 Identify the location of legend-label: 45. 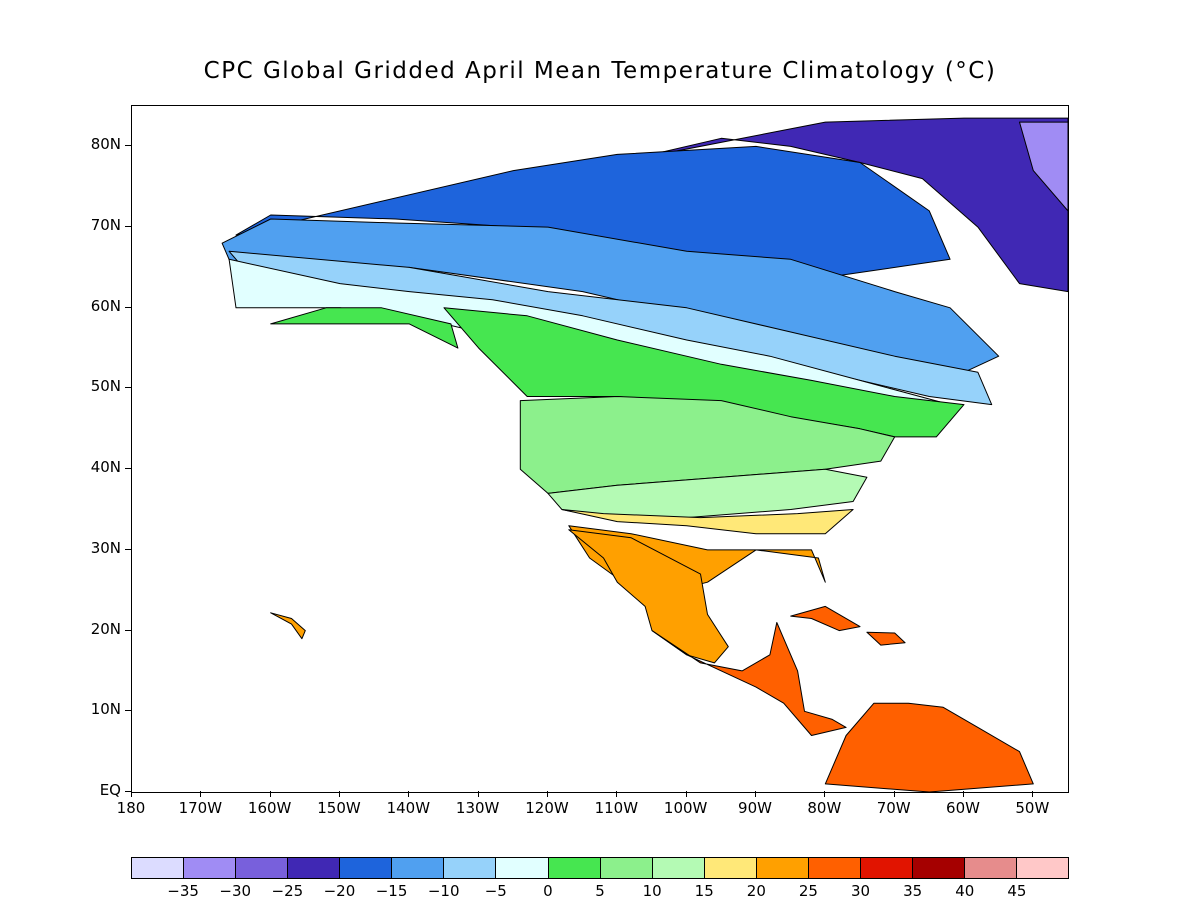
(1017, 891).